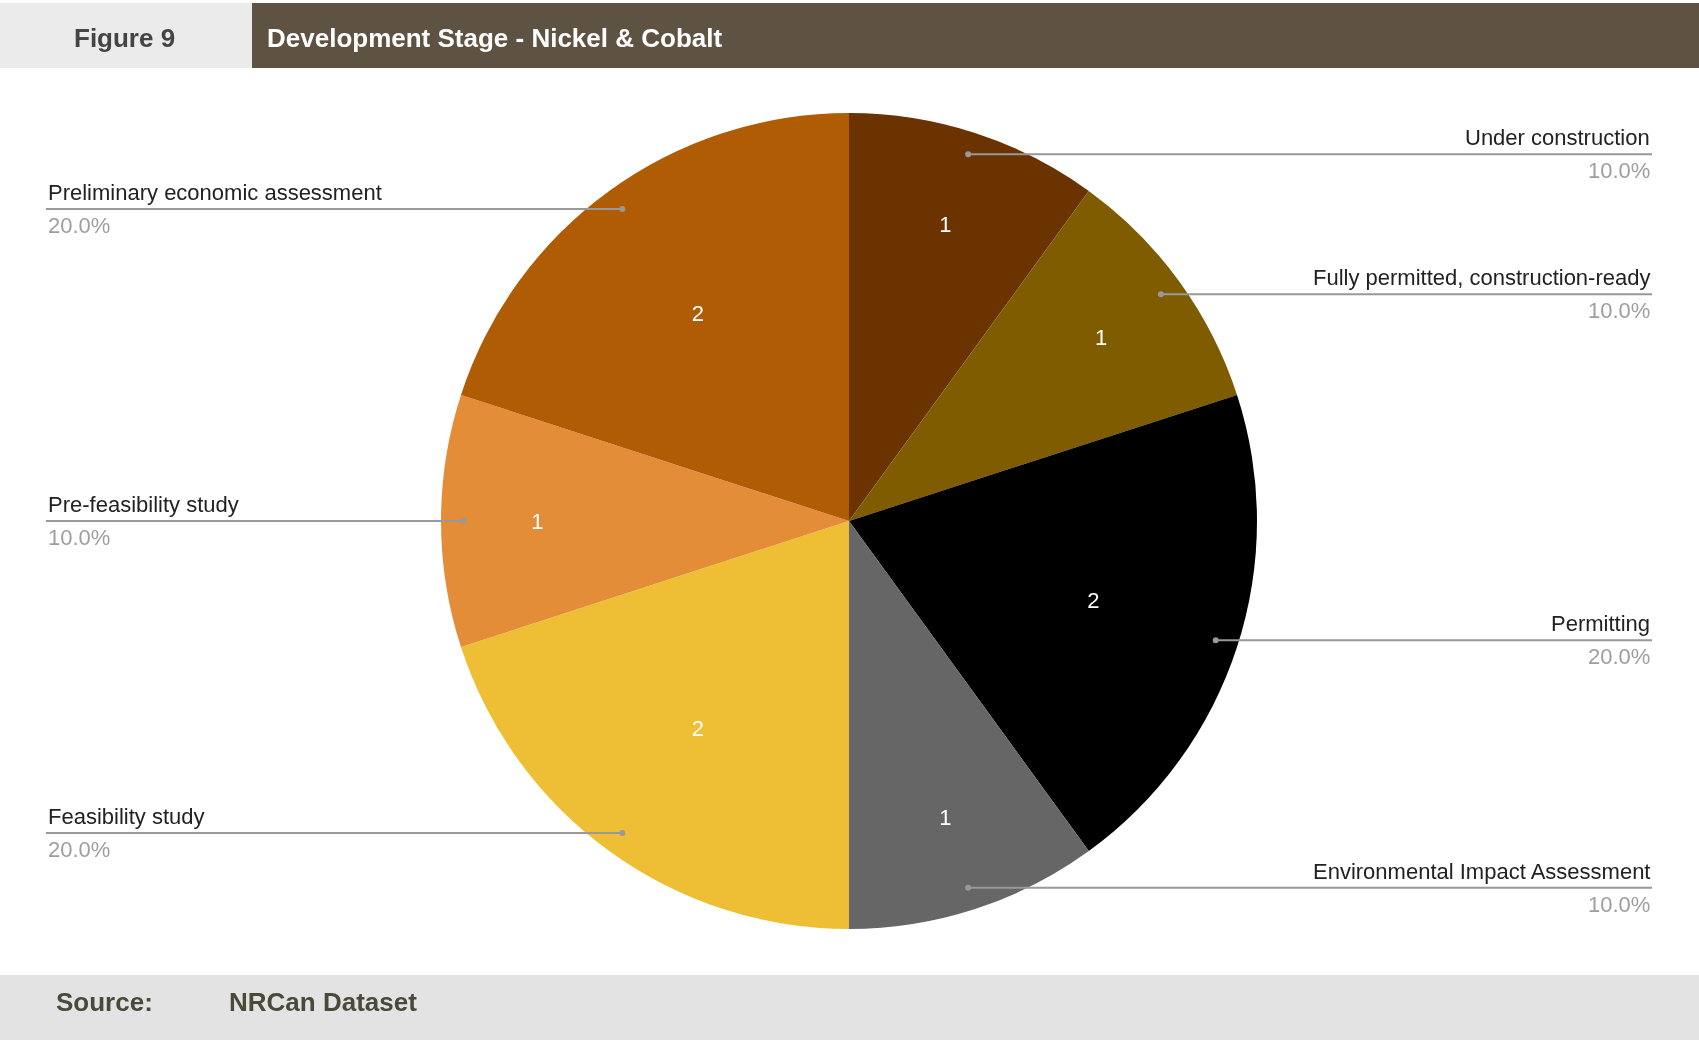  I want to click on chart-subtitle: Figure 9, so click(125, 38).